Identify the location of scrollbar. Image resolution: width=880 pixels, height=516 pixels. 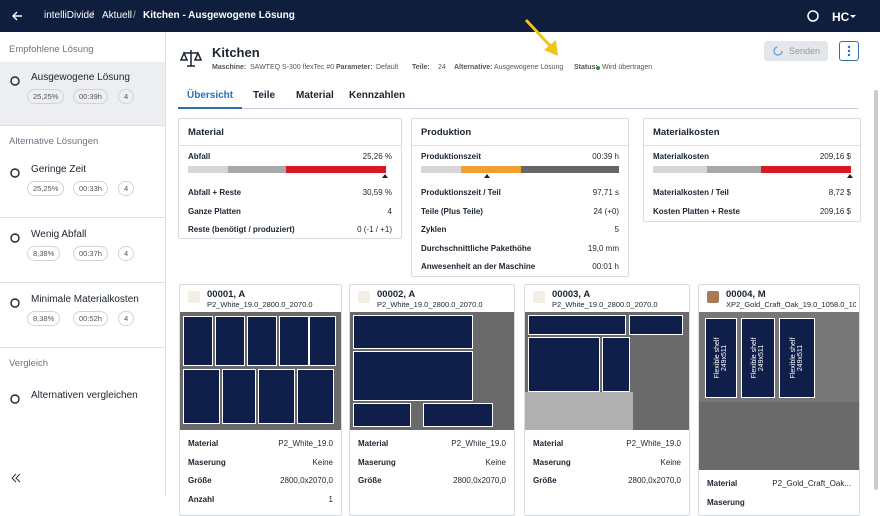
(876, 290).